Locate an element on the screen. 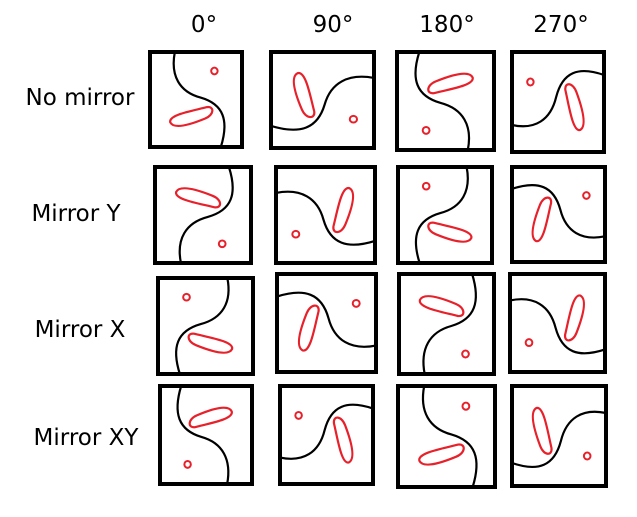 The image size is (637, 517). column-header-180: 180° is located at coordinates (447, 25).